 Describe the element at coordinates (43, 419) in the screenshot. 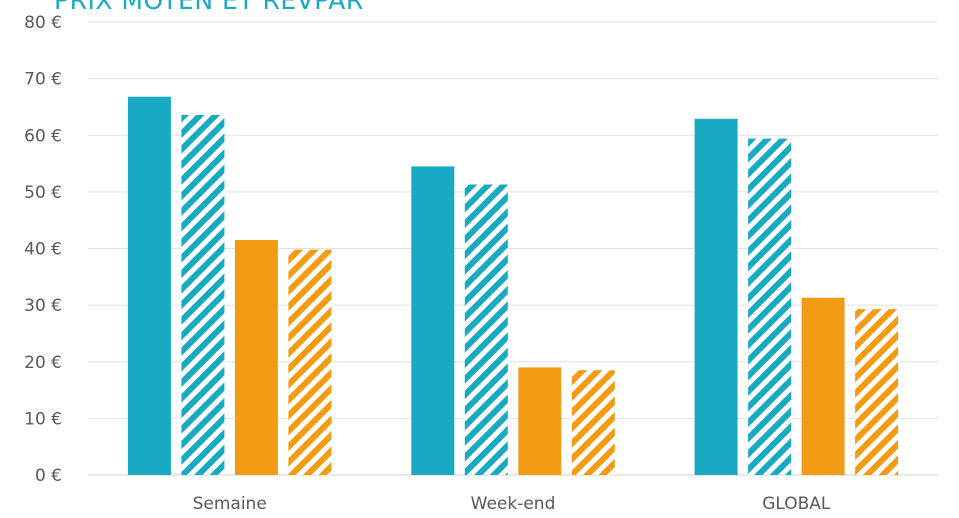

I see `y-tick-label: 10 €` at that location.